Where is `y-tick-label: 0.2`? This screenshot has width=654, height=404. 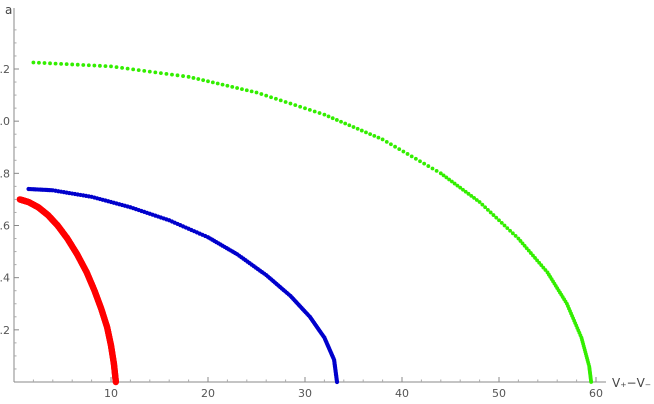
y-tick-label: 0.2 is located at coordinates (5, 330).